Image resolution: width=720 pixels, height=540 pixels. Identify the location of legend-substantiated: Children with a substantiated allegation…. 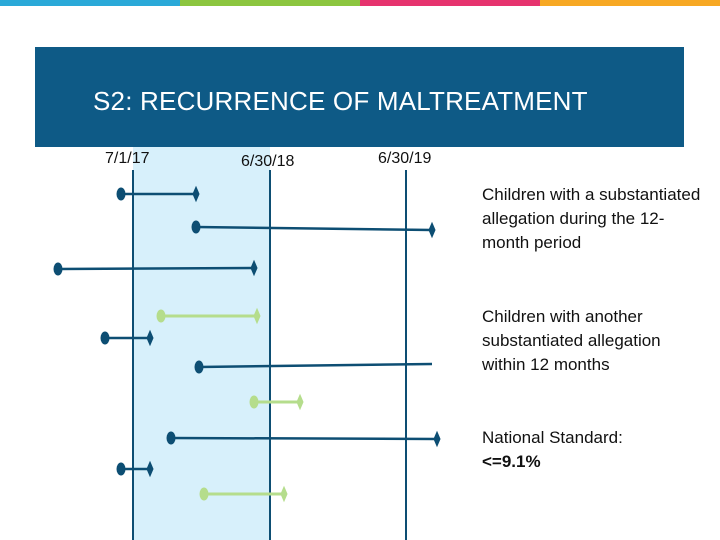
(591, 218).